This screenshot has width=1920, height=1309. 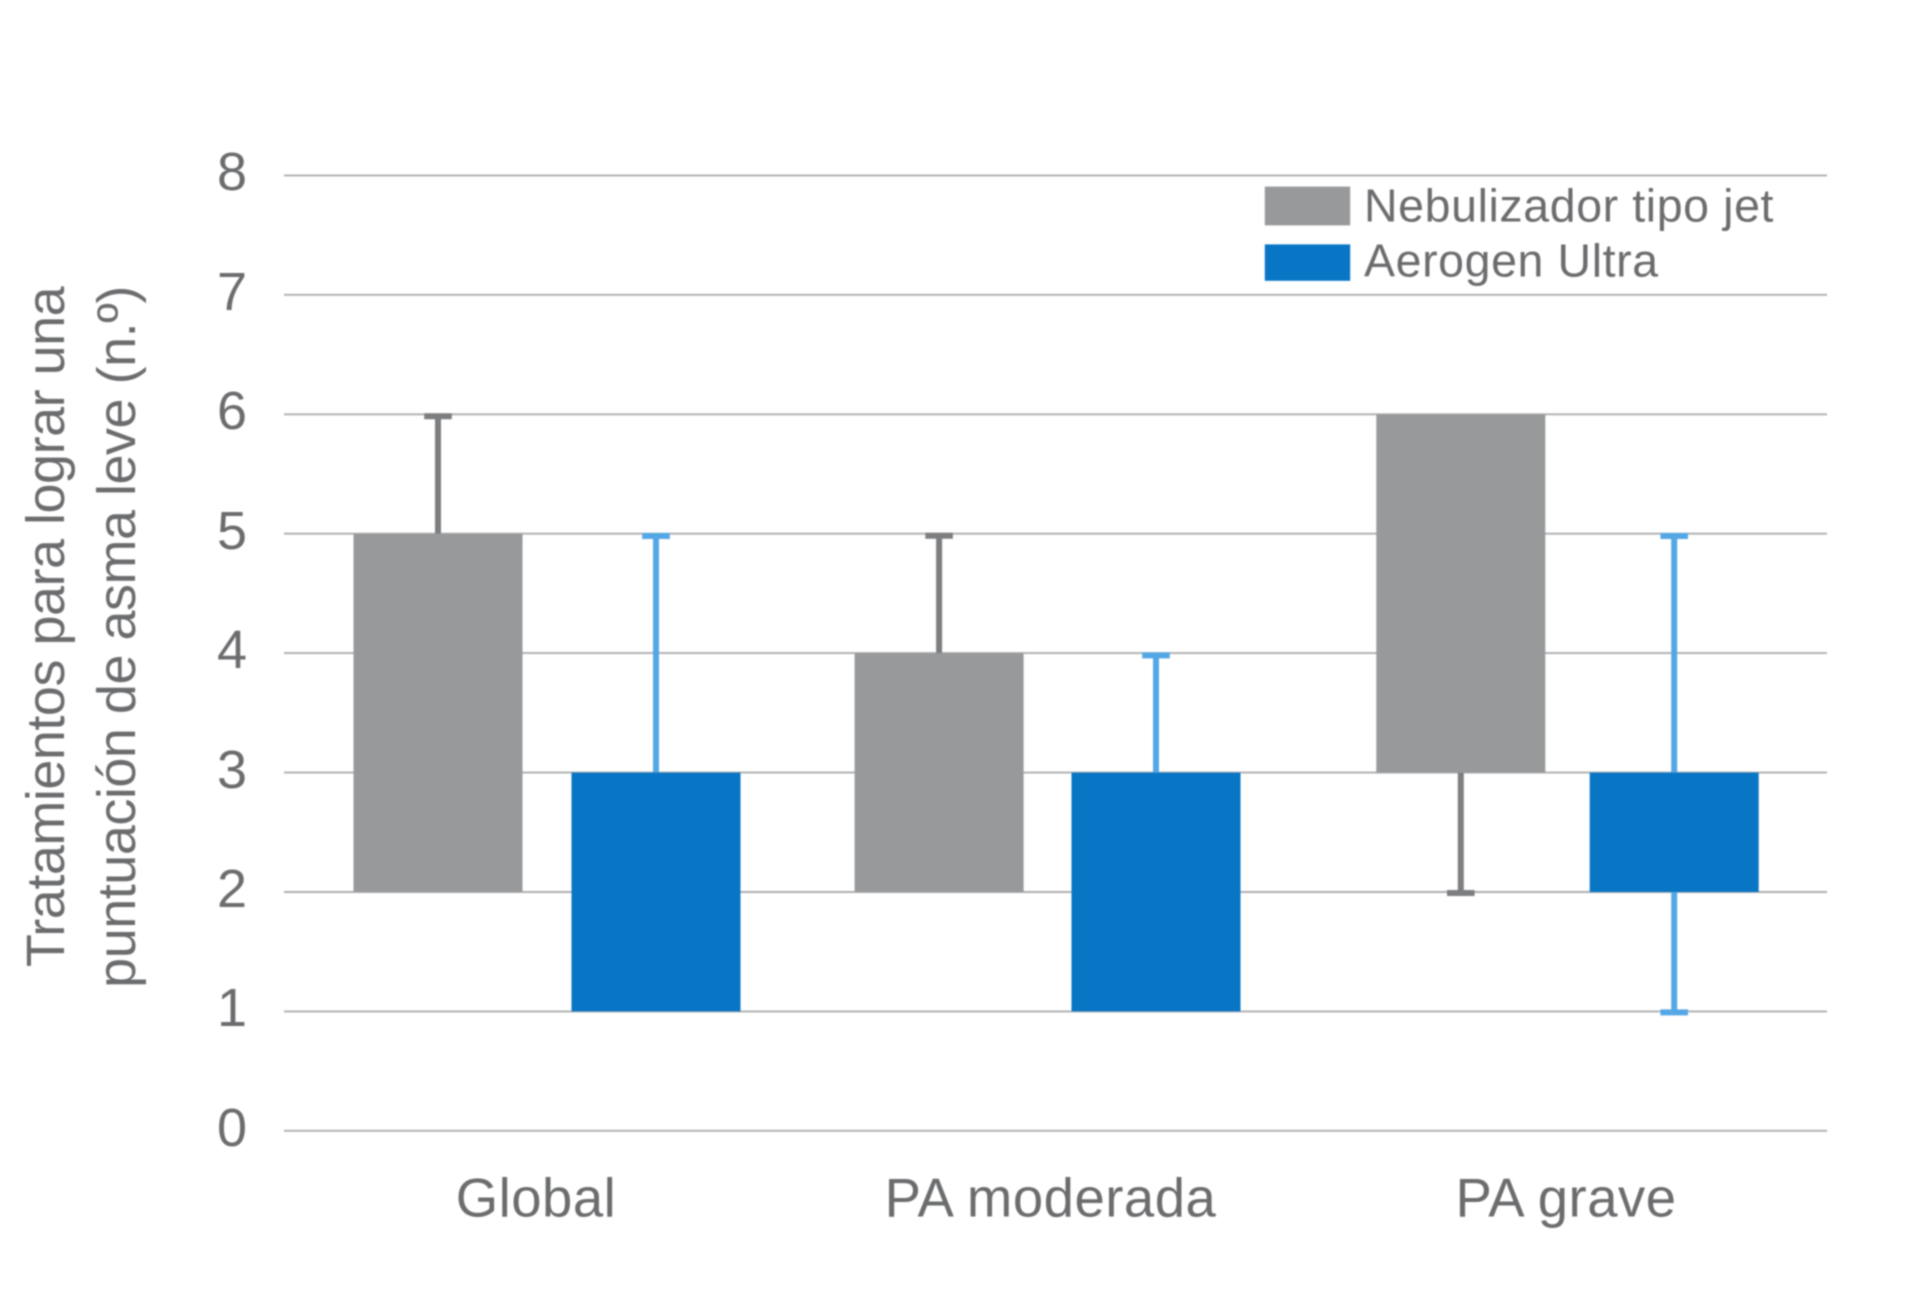 I want to click on svg-text: Tratamientos para lograr una, so click(x=46, y=626).